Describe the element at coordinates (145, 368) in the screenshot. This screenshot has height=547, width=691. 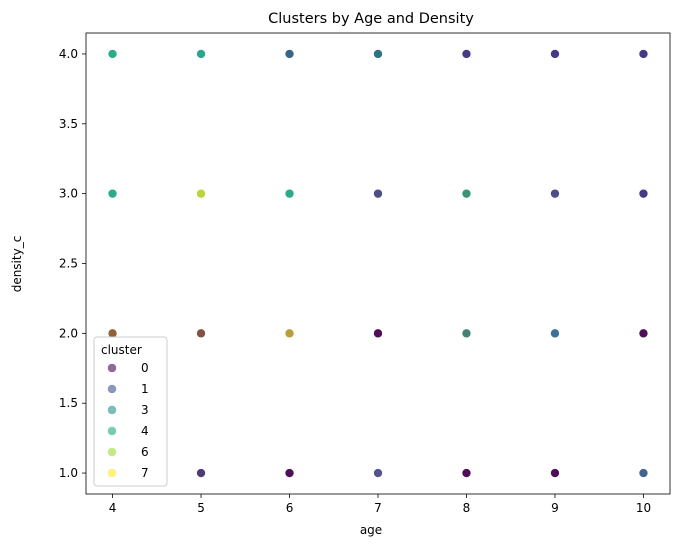
I see `legend-label: 0` at that location.